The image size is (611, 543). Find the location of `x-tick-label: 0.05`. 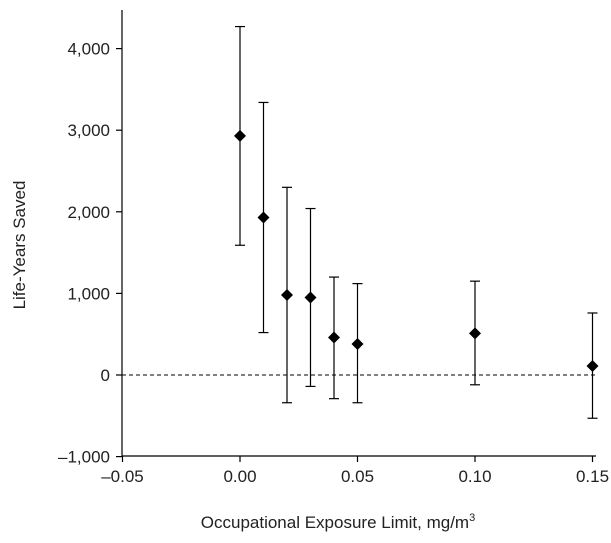

x-tick-label: 0.05 is located at coordinates (357, 476).